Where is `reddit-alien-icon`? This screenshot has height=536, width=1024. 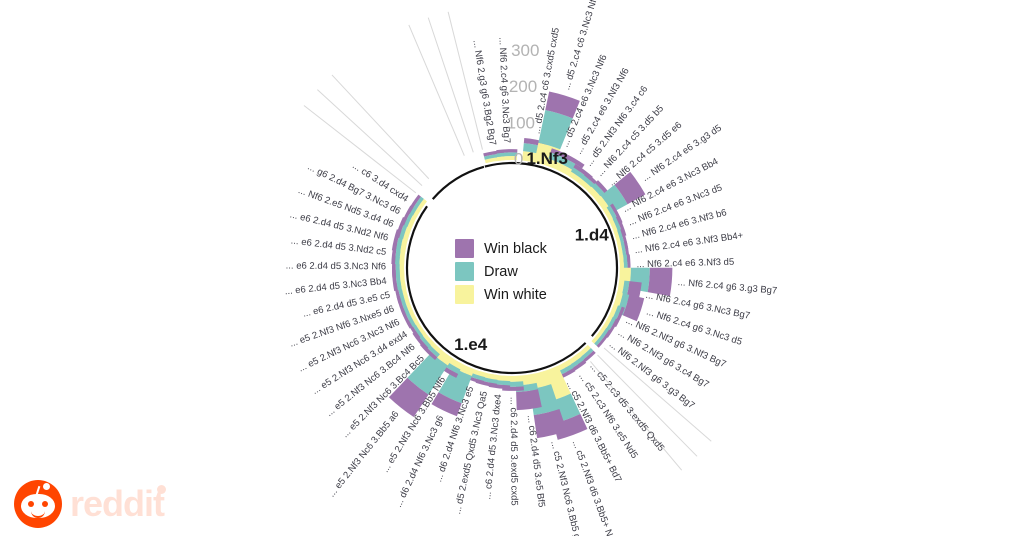 reddit-alien-icon is located at coordinates (38, 504).